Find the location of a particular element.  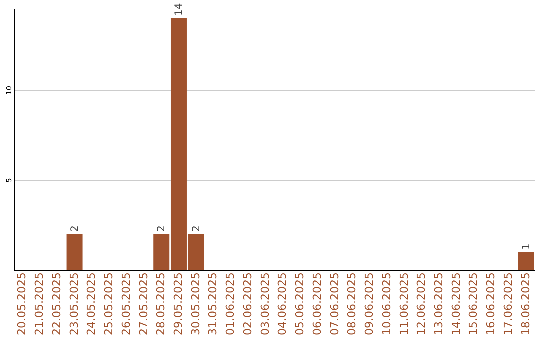

x-tick-label: 04.06.2025 is located at coordinates (283, 304).